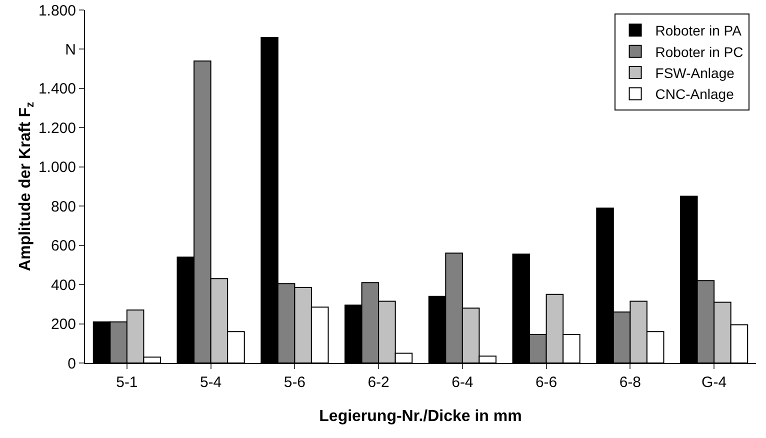  Describe the element at coordinates (463, 382) in the screenshot. I see `x-tick-label: 6-4` at that location.